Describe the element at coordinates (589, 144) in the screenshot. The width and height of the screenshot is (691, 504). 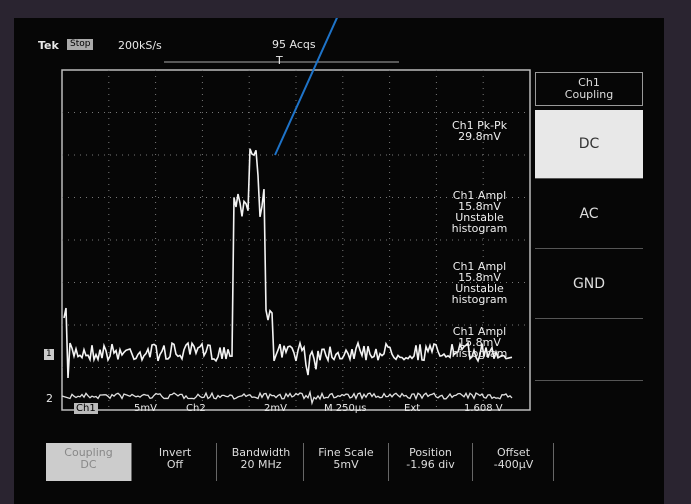
I see `option-button: DC` at that location.